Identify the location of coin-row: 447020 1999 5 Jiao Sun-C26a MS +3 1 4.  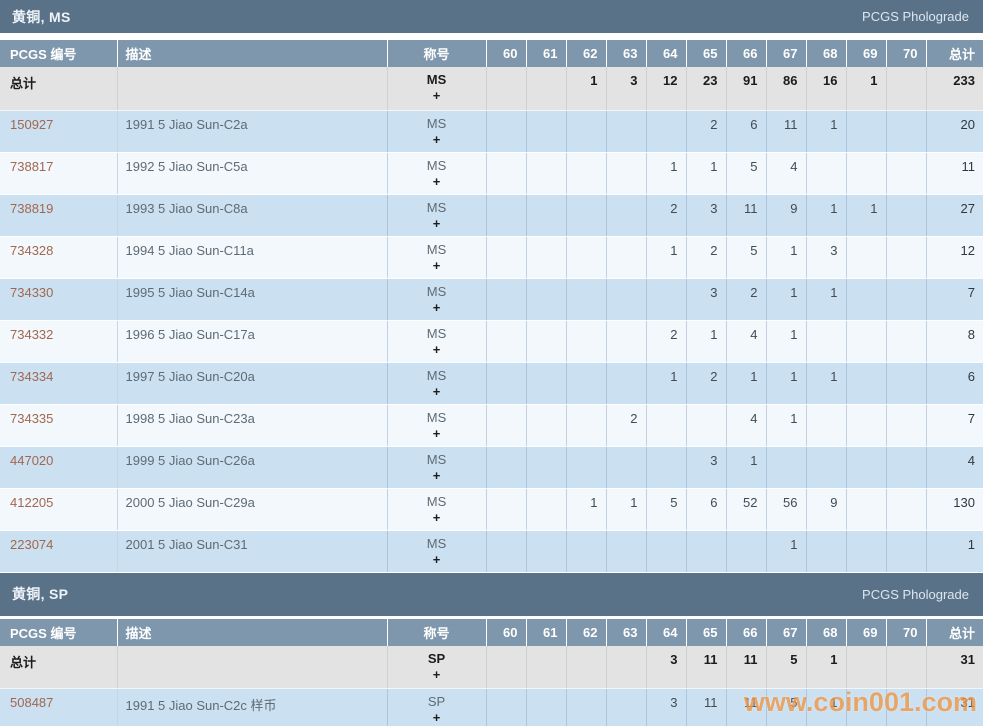
(491, 467).